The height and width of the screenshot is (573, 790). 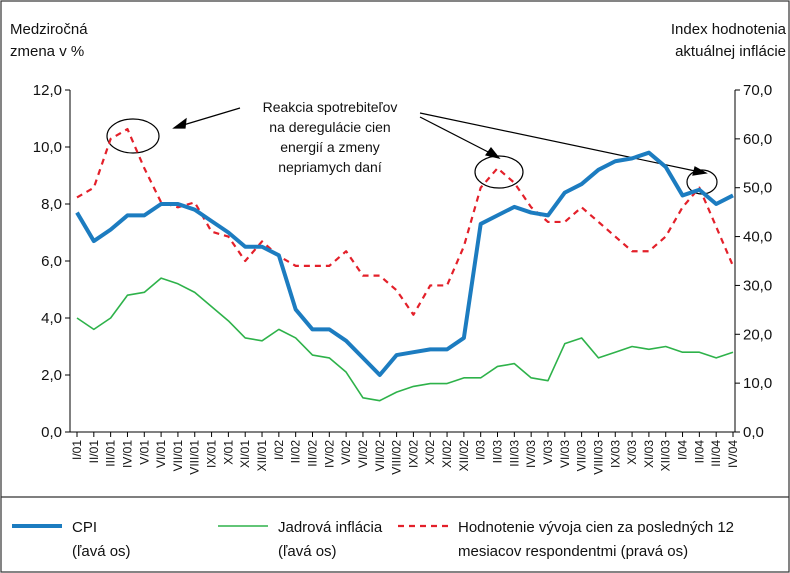 I want to click on y-axis-title: Medziročná, so click(x=49, y=29).